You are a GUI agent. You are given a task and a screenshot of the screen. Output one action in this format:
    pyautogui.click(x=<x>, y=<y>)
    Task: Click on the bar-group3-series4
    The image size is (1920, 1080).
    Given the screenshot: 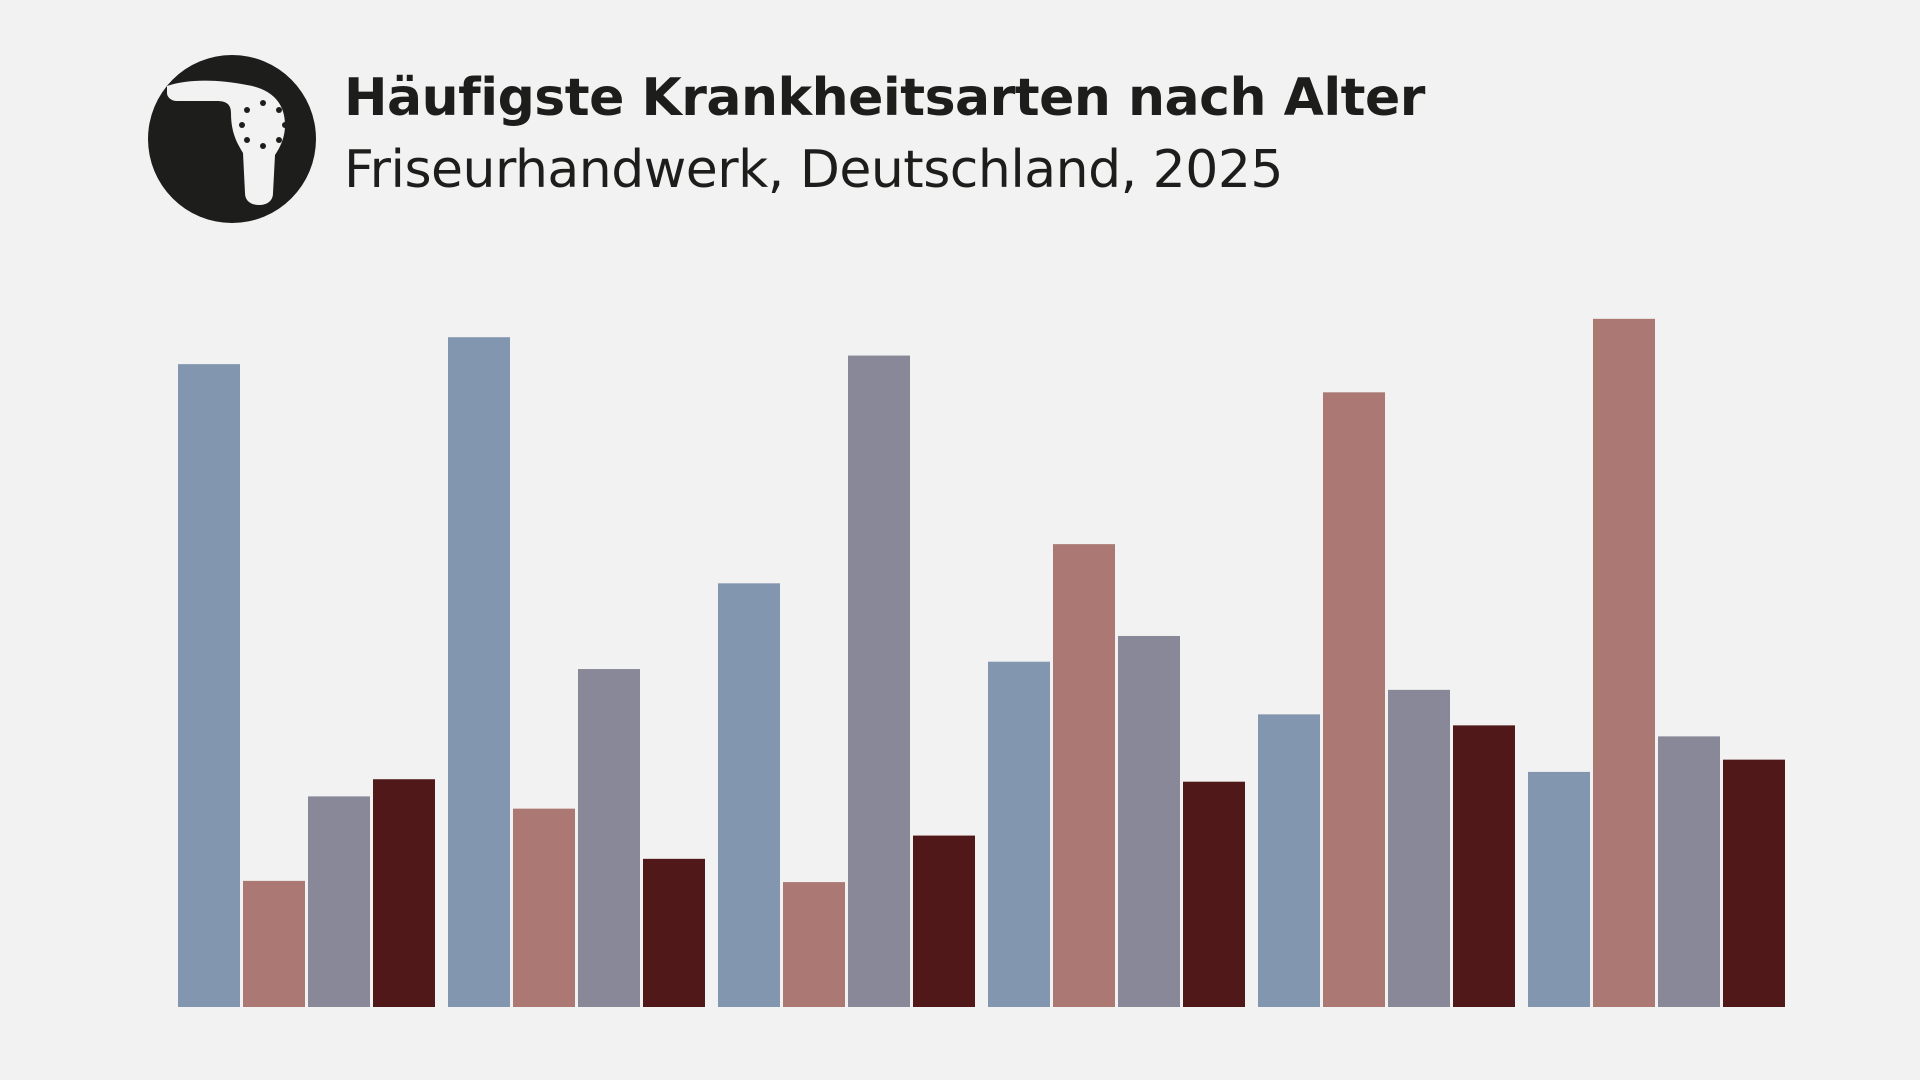 What is the action you would take?
    pyautogui.click(x=944, y=921)
    